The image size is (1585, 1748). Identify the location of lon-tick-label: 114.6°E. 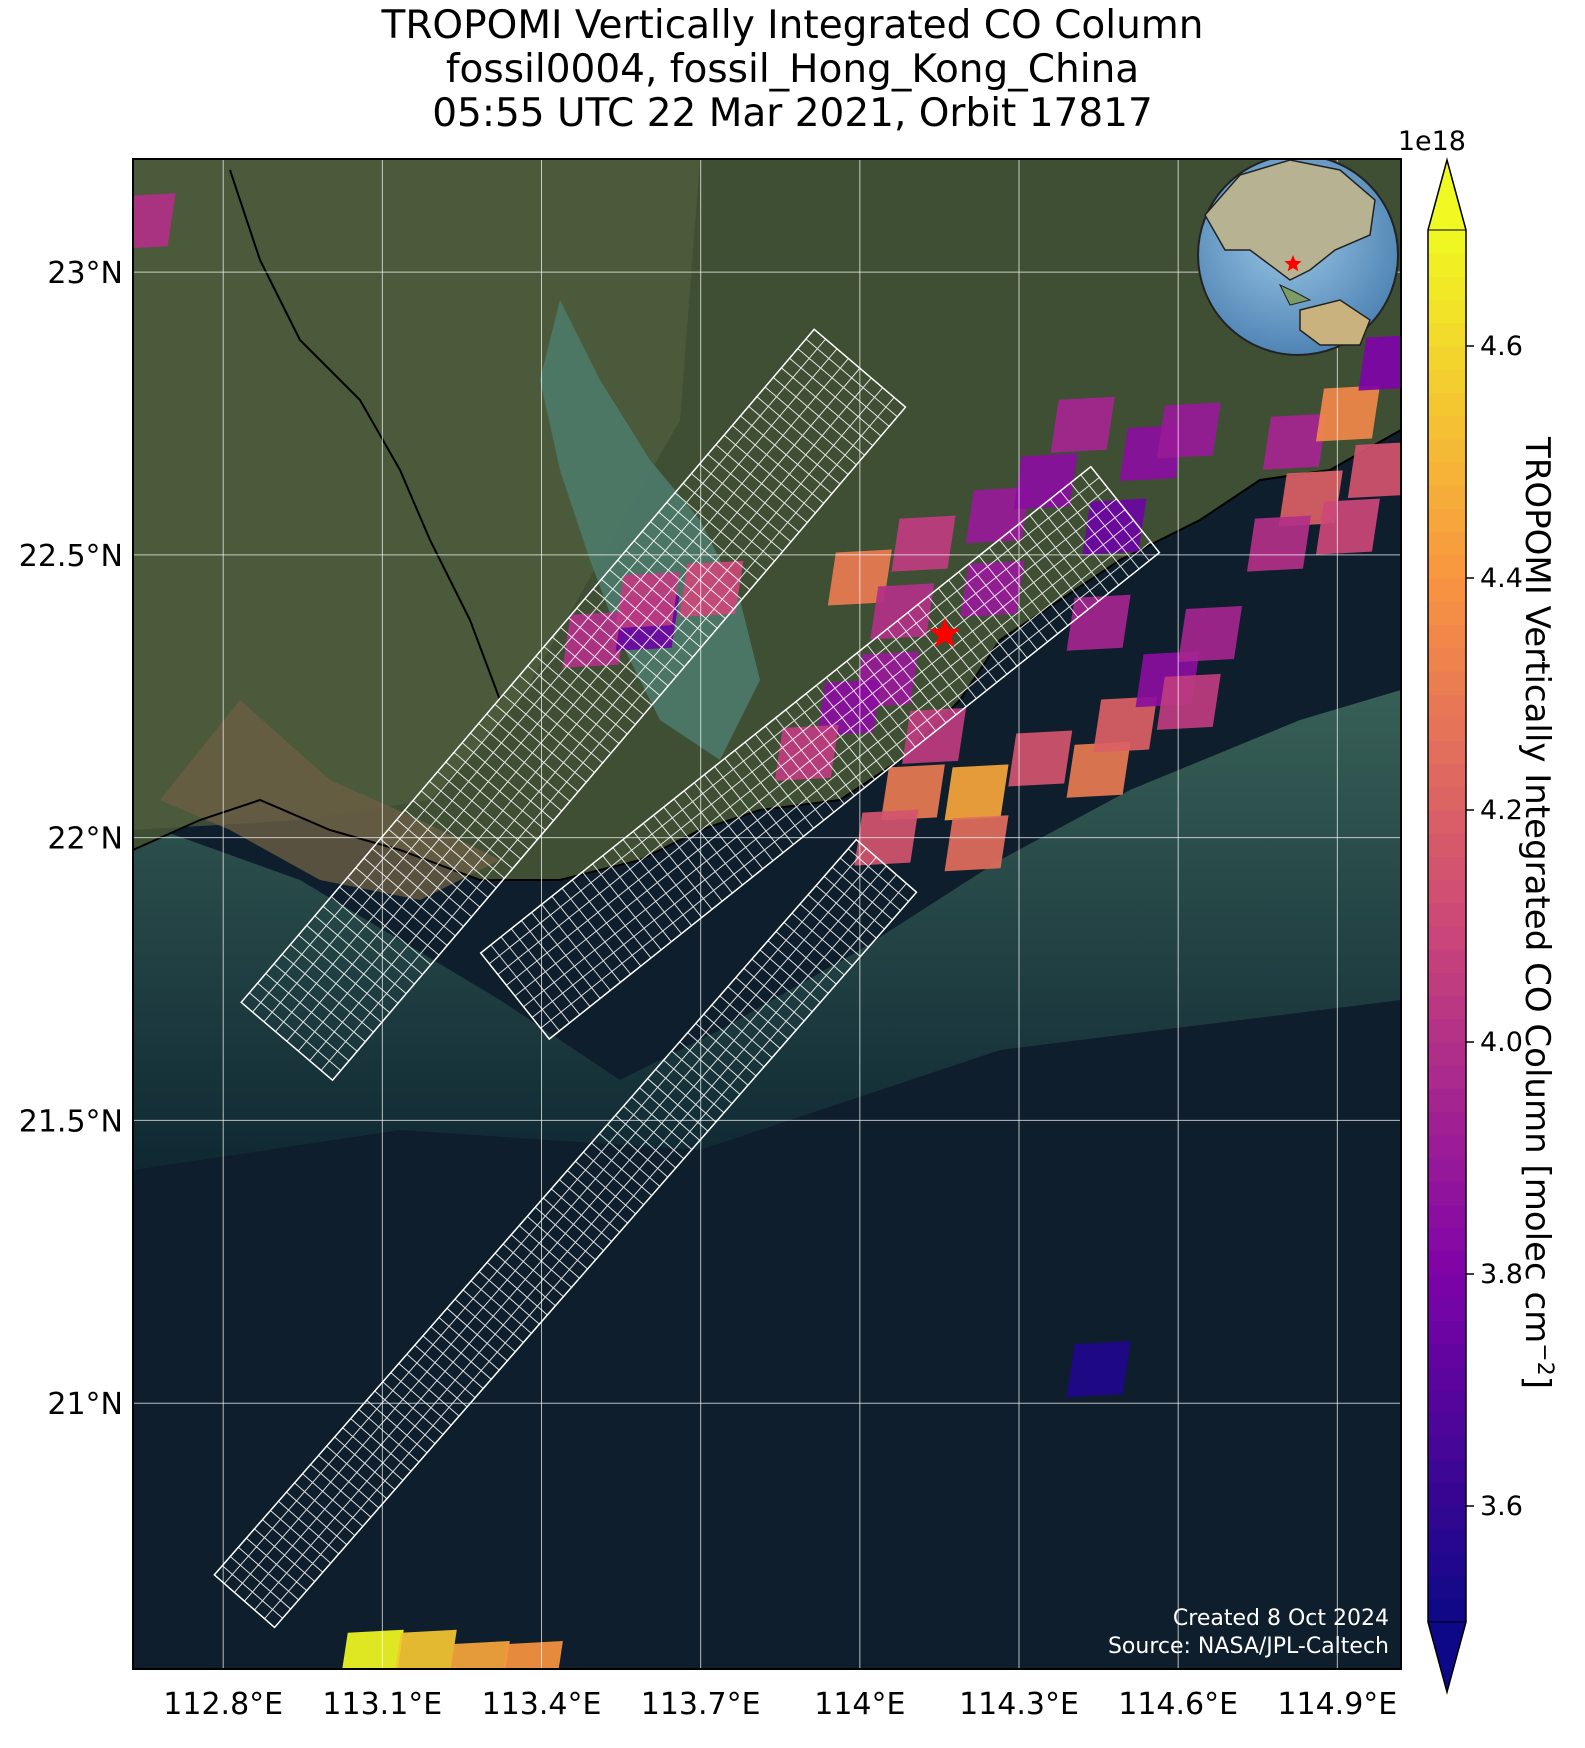
(1178, 1704).